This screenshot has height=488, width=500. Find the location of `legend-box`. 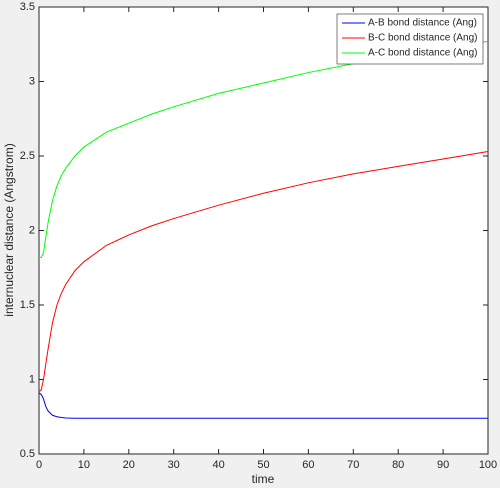

legend-box is located at coordinates (410, 39).